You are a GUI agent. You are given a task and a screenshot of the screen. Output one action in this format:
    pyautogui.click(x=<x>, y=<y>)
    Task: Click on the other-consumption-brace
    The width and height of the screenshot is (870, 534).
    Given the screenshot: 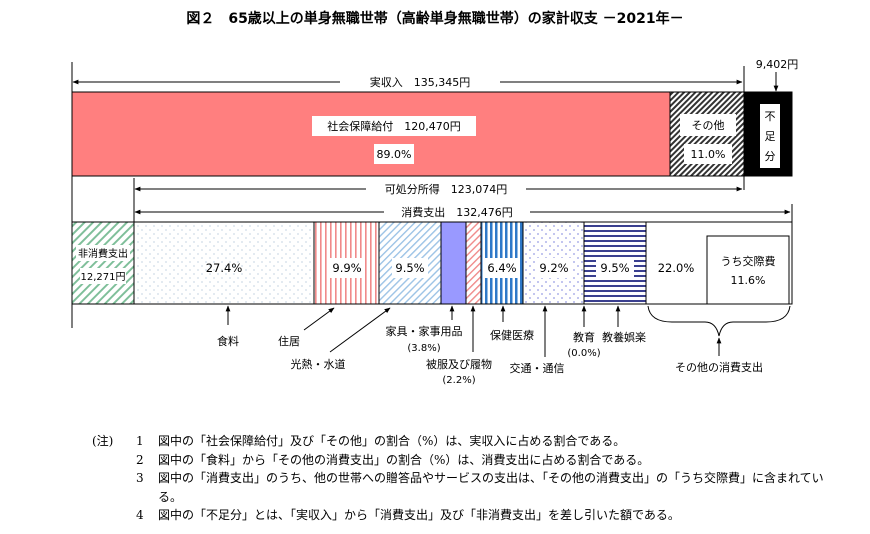 What is the action you would take?
    pyautogui.click(x=719, y=321)
    